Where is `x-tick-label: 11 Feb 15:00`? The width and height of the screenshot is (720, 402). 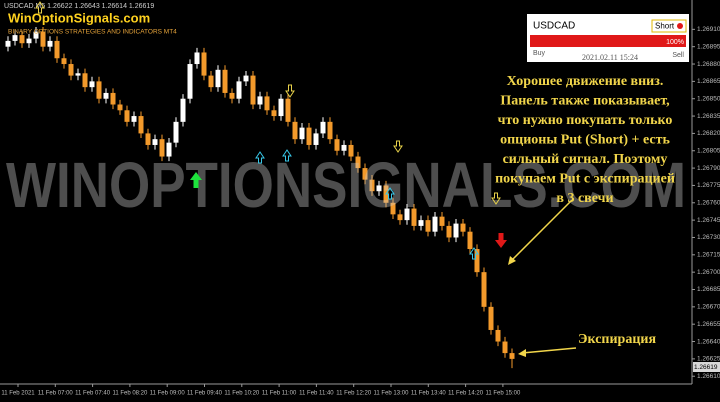
x-tick-label: 11 Feb 15:00 is located at coordinates (503, 394).